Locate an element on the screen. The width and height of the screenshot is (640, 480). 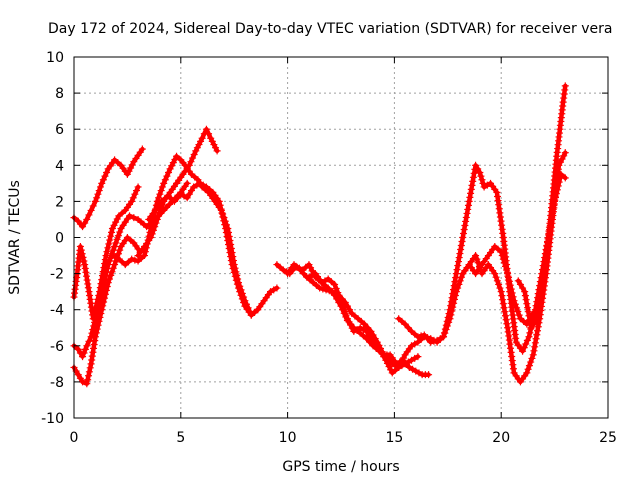
y-tick-label: 10 is located at coordinates (55, 58).